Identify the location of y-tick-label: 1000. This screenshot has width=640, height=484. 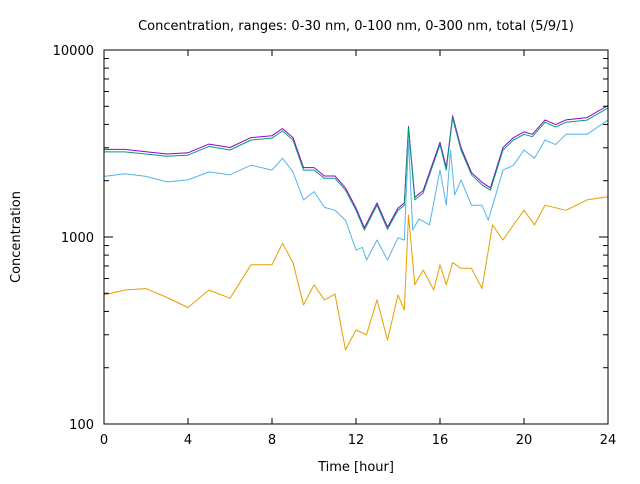
(77, 238).